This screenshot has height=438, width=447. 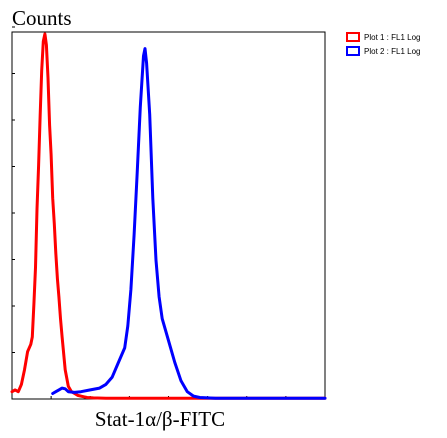 What do you see at coordinates (383, 44) in the screenshot?
I see `legend: Plot 1 : FL1 Log Plot 2 : FL1 Log` at bounding box center [383, 44].